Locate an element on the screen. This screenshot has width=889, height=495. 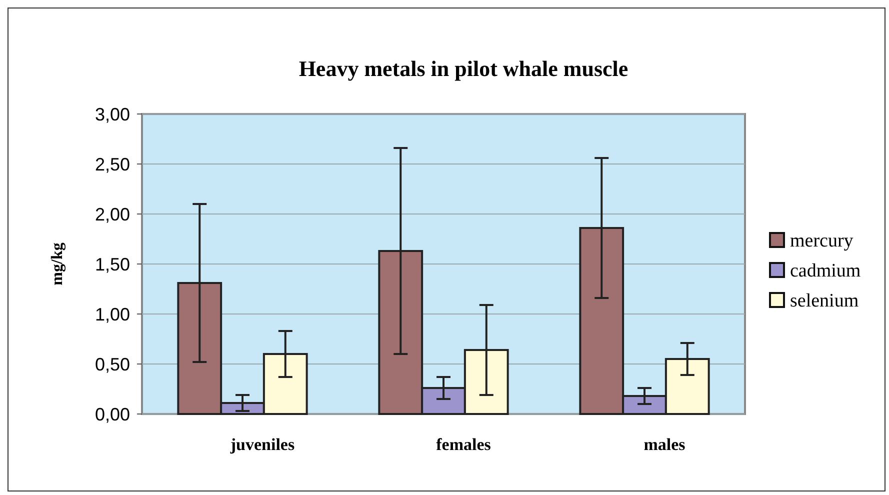
y-tick-label: 1,50 is located at coordinates (112, 264).